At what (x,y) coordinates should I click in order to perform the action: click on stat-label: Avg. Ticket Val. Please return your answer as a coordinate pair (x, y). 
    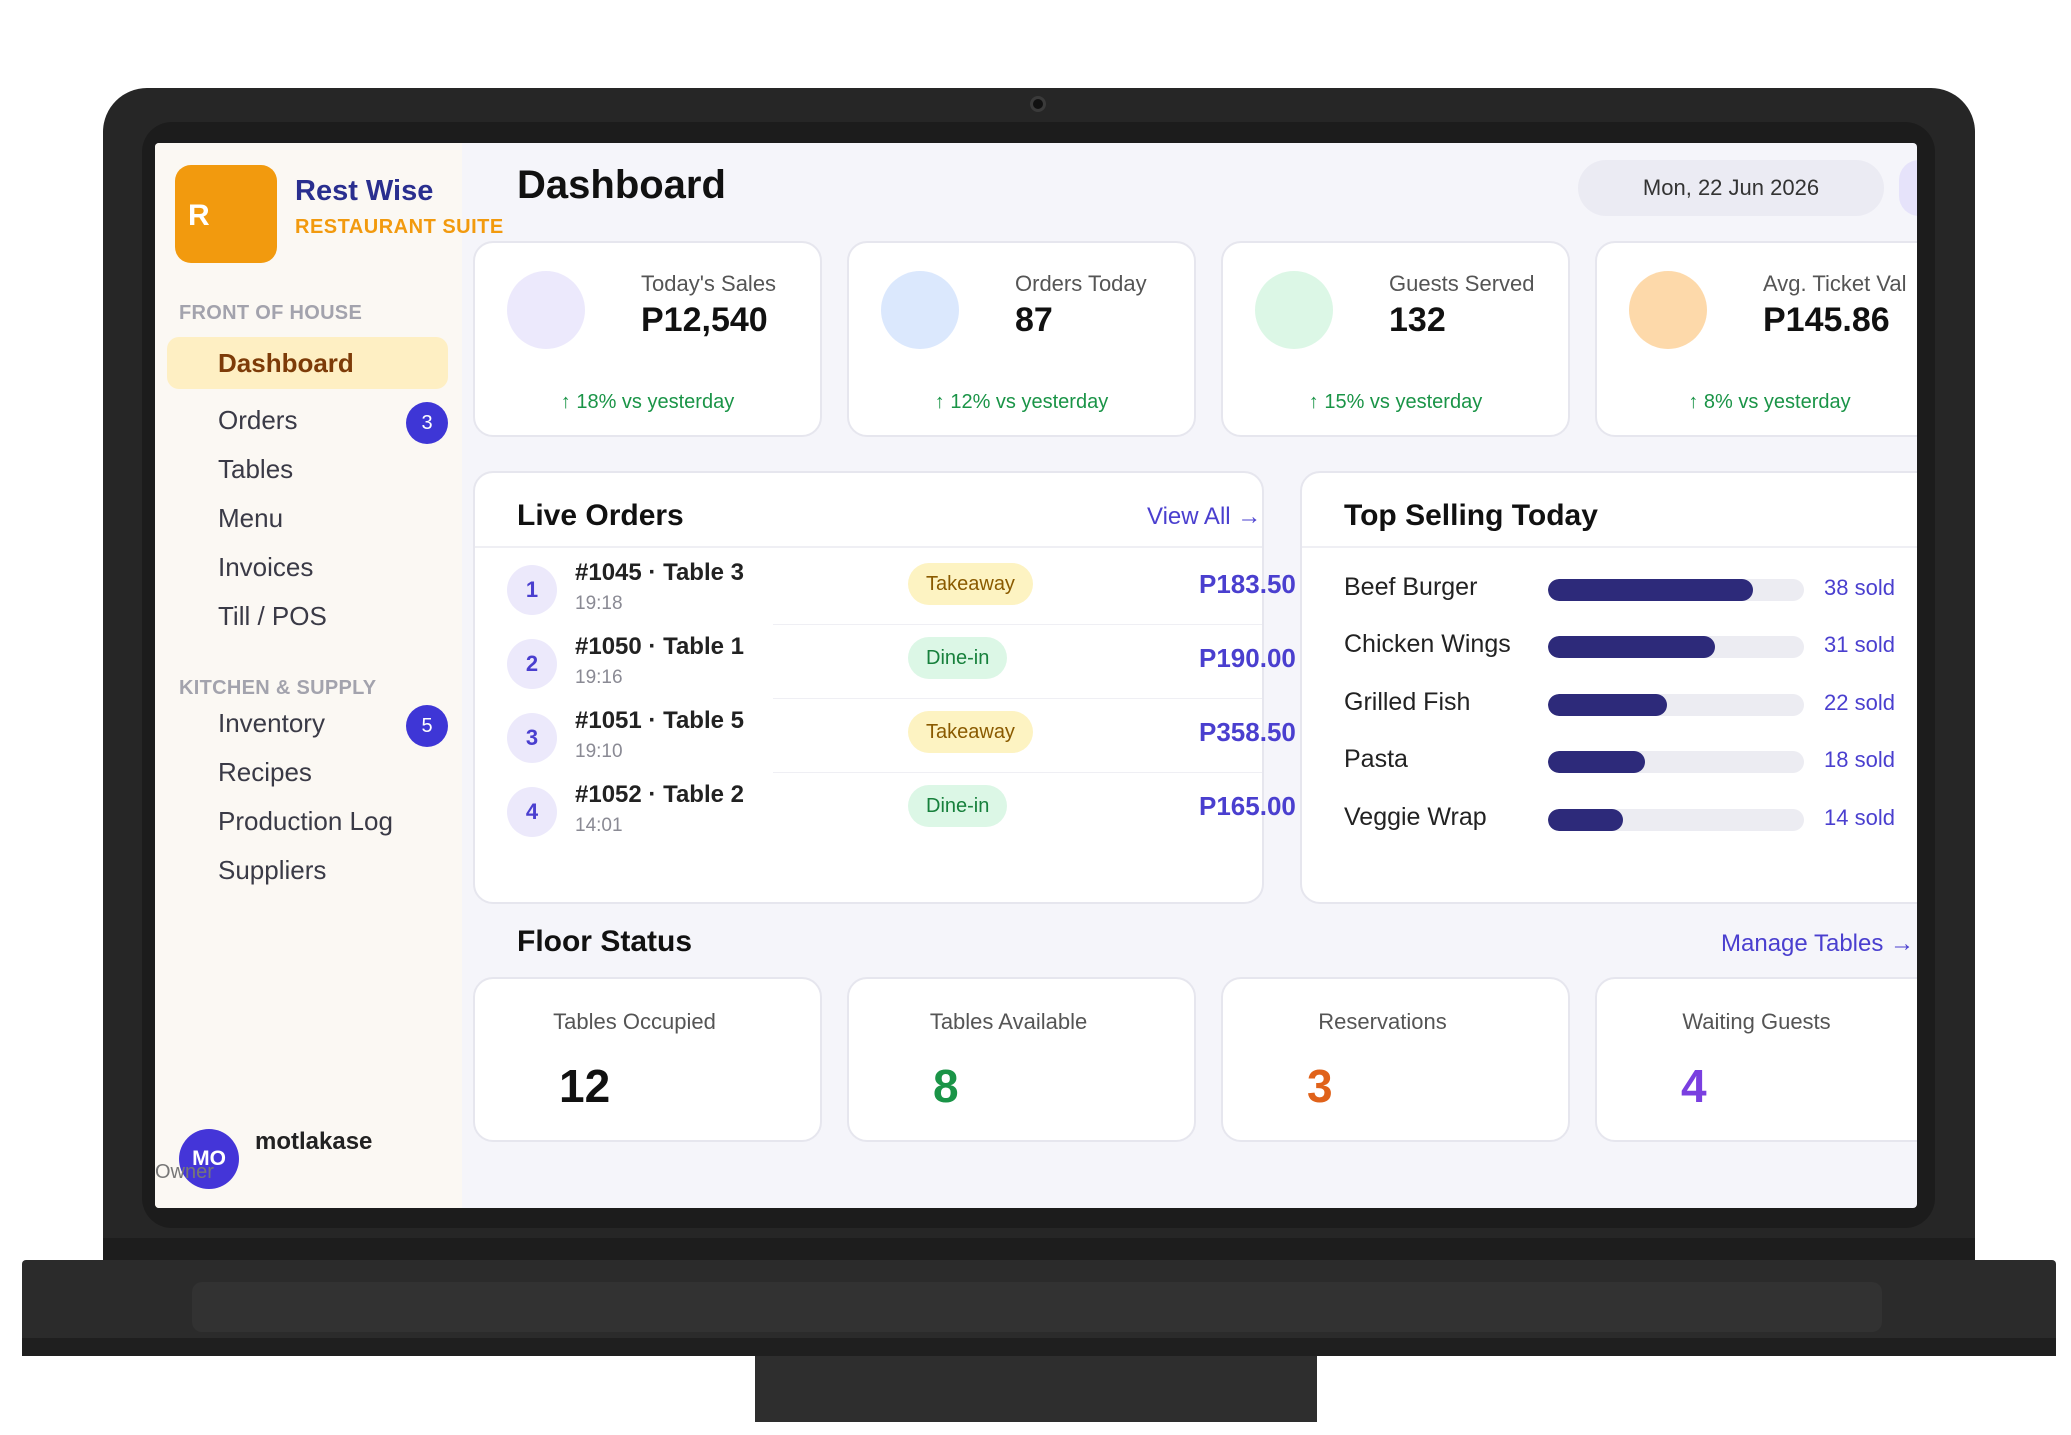
    Looking at the image, I should click on (1835, 283).